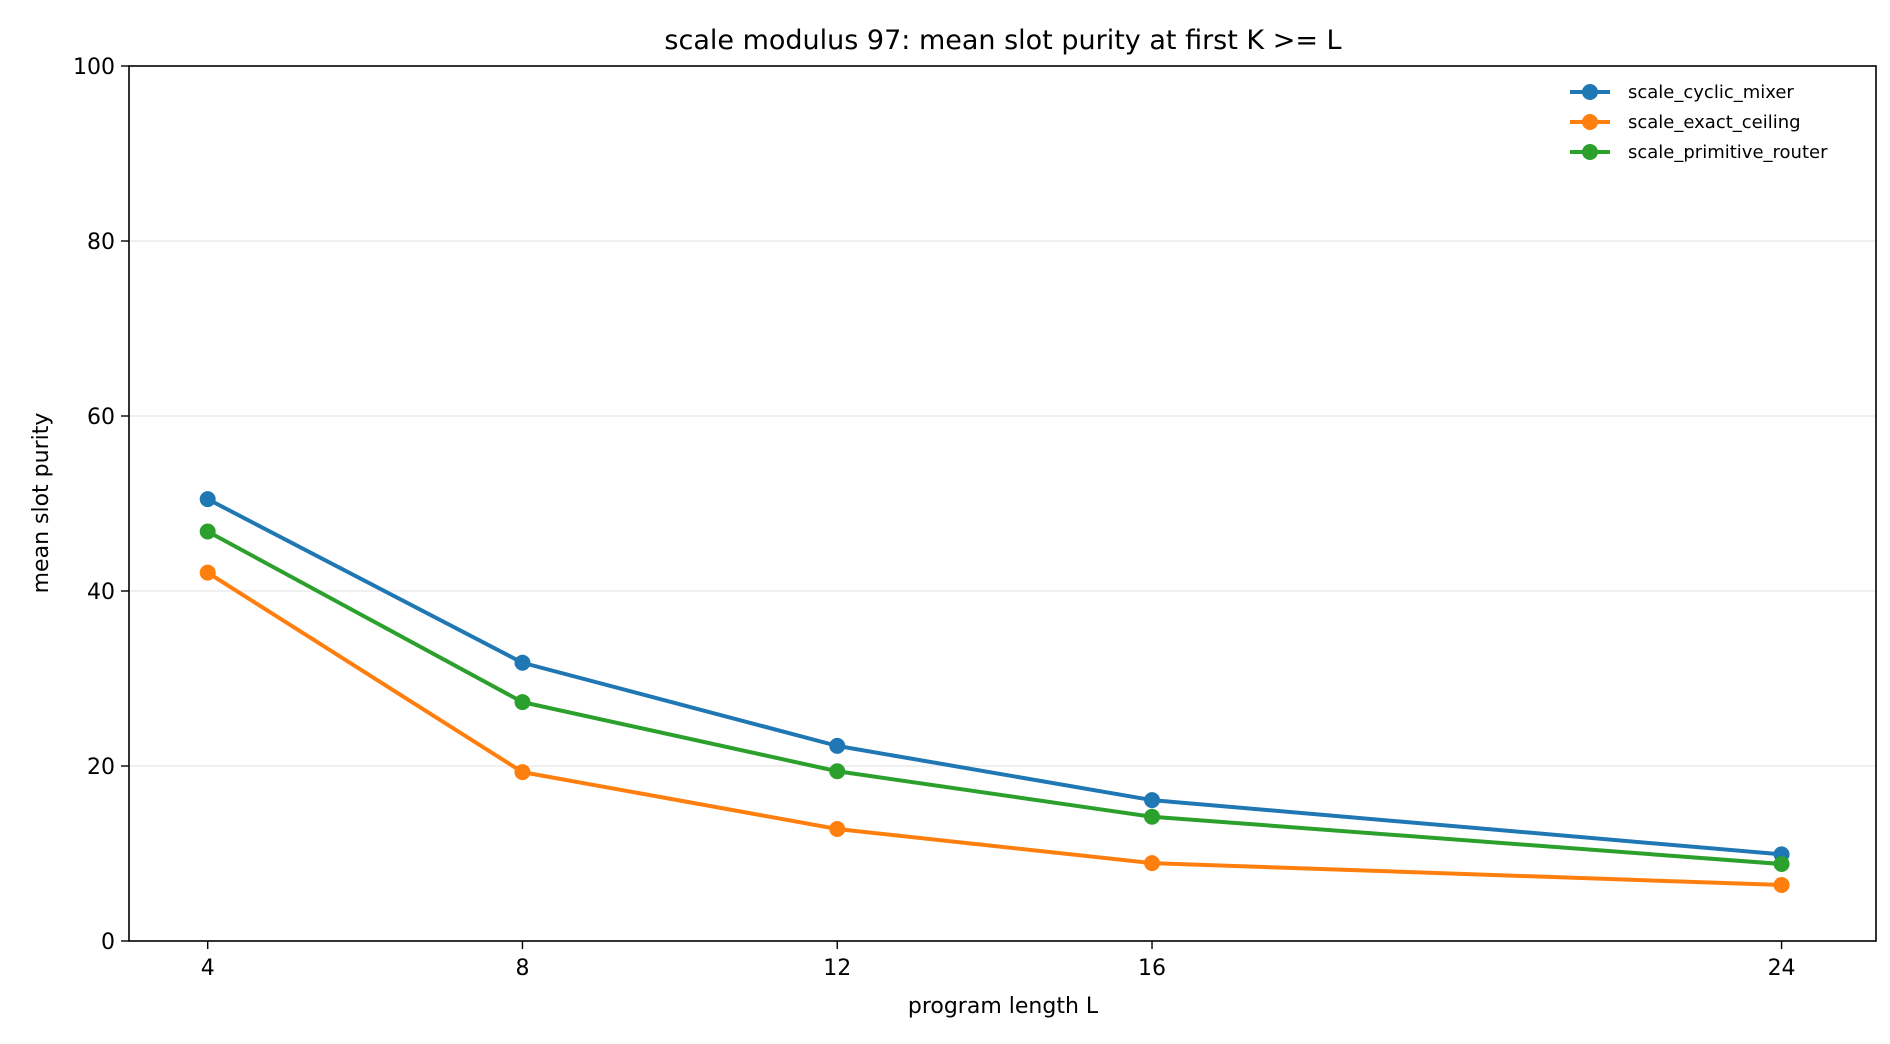  What do you see at coordinates (1714, 122) in the screenshot?
I see `legend-label: scale_exact_ceiling` at bounding box center [1714, 122].